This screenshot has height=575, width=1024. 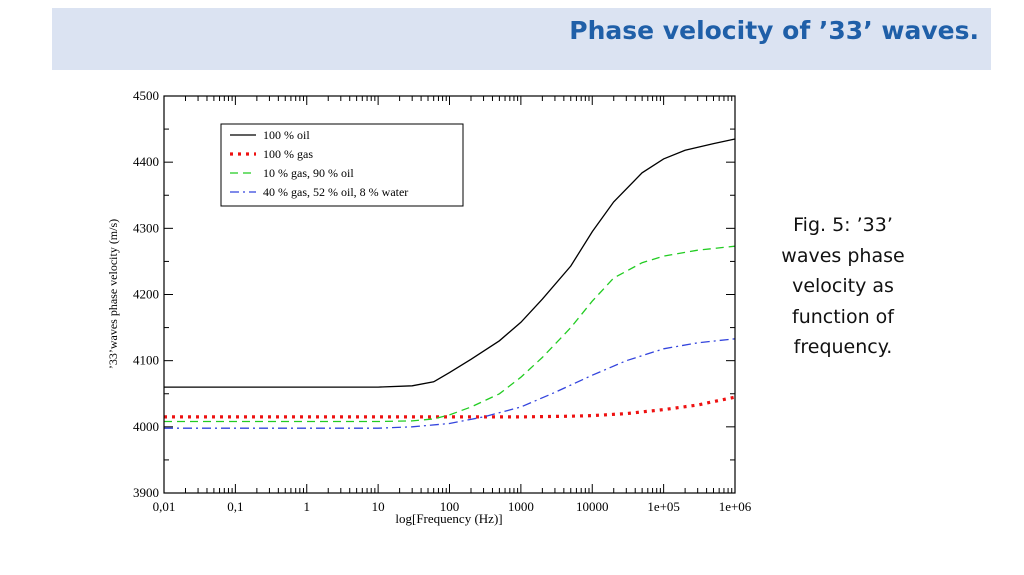 What do you see at coordinates (146, 95) in the screenshot?
I see `y-tick-label: 4500` at bounding box center [146, 95].